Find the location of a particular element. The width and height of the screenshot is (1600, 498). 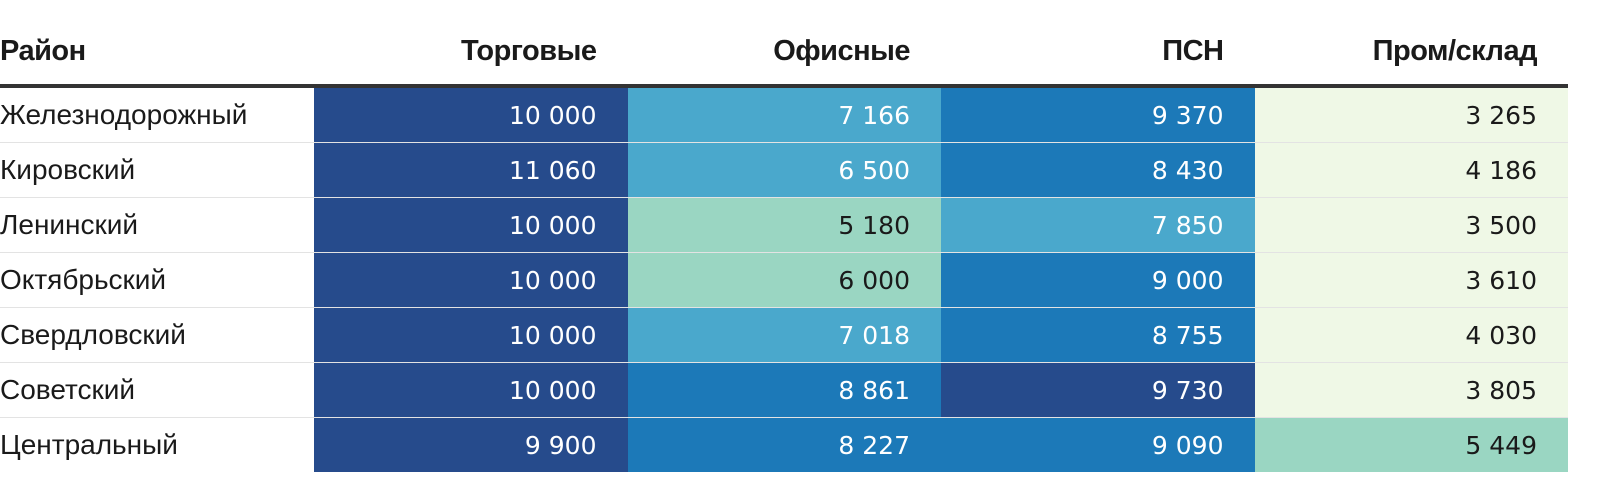

table-header: Район Торговые Офисные ПСН Пром/склад is located at coordinates (784, 53).